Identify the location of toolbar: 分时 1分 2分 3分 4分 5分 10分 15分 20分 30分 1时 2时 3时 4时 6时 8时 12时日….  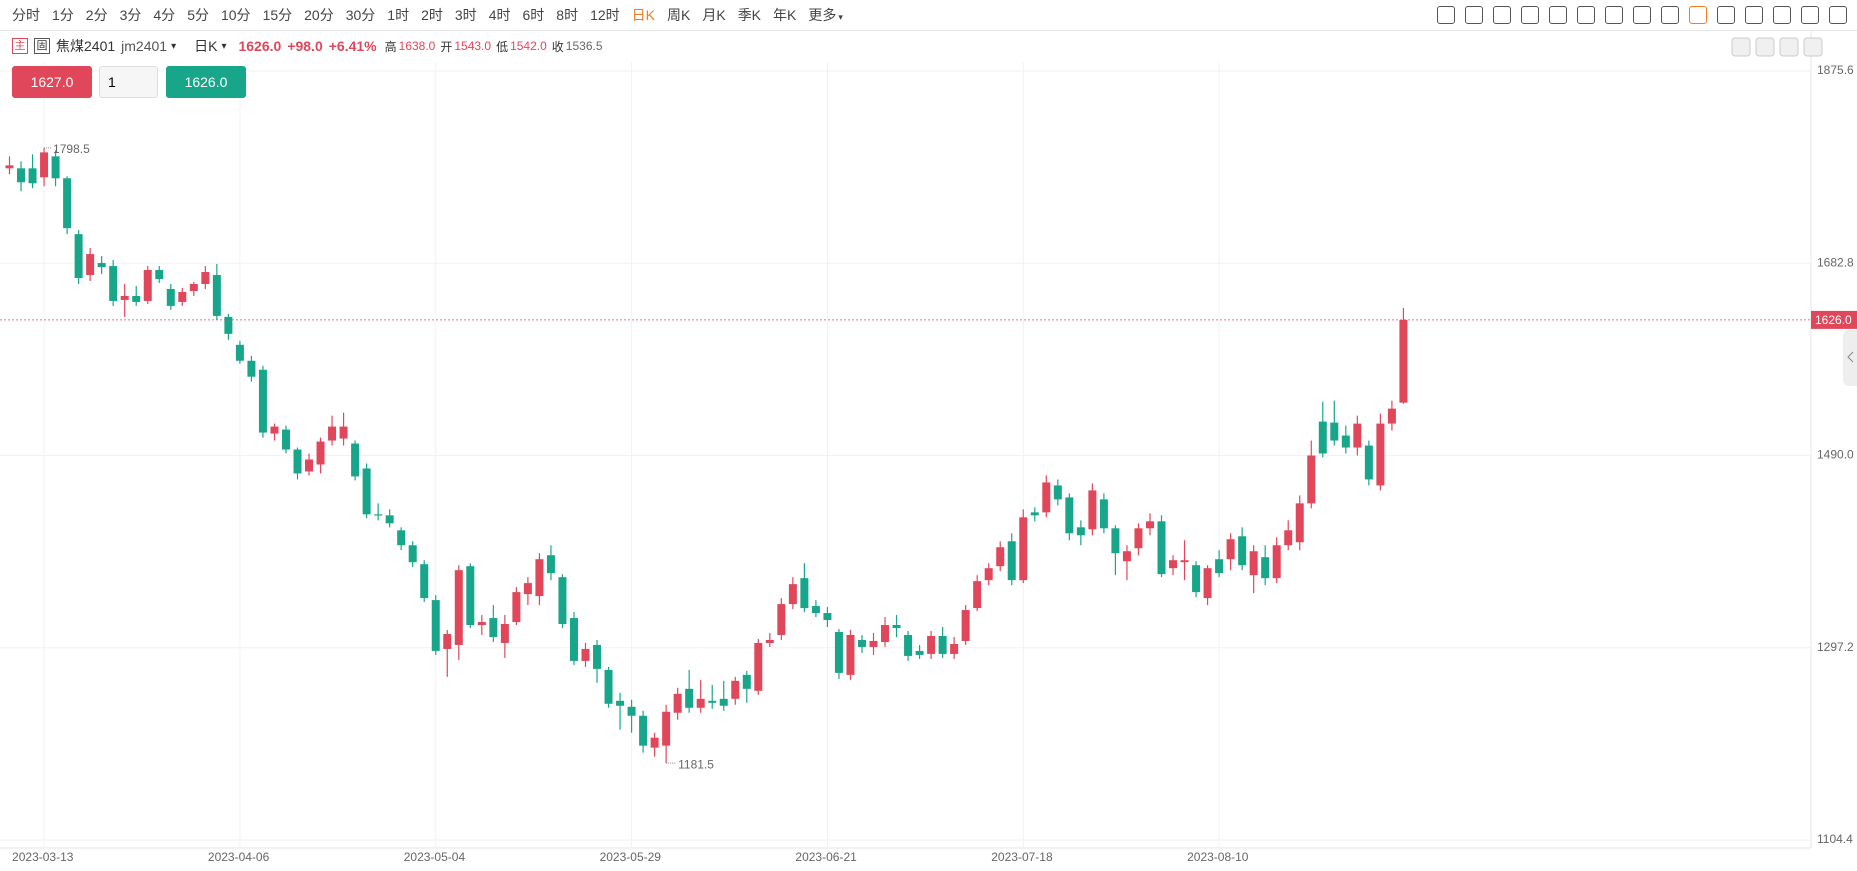
(928, 15).